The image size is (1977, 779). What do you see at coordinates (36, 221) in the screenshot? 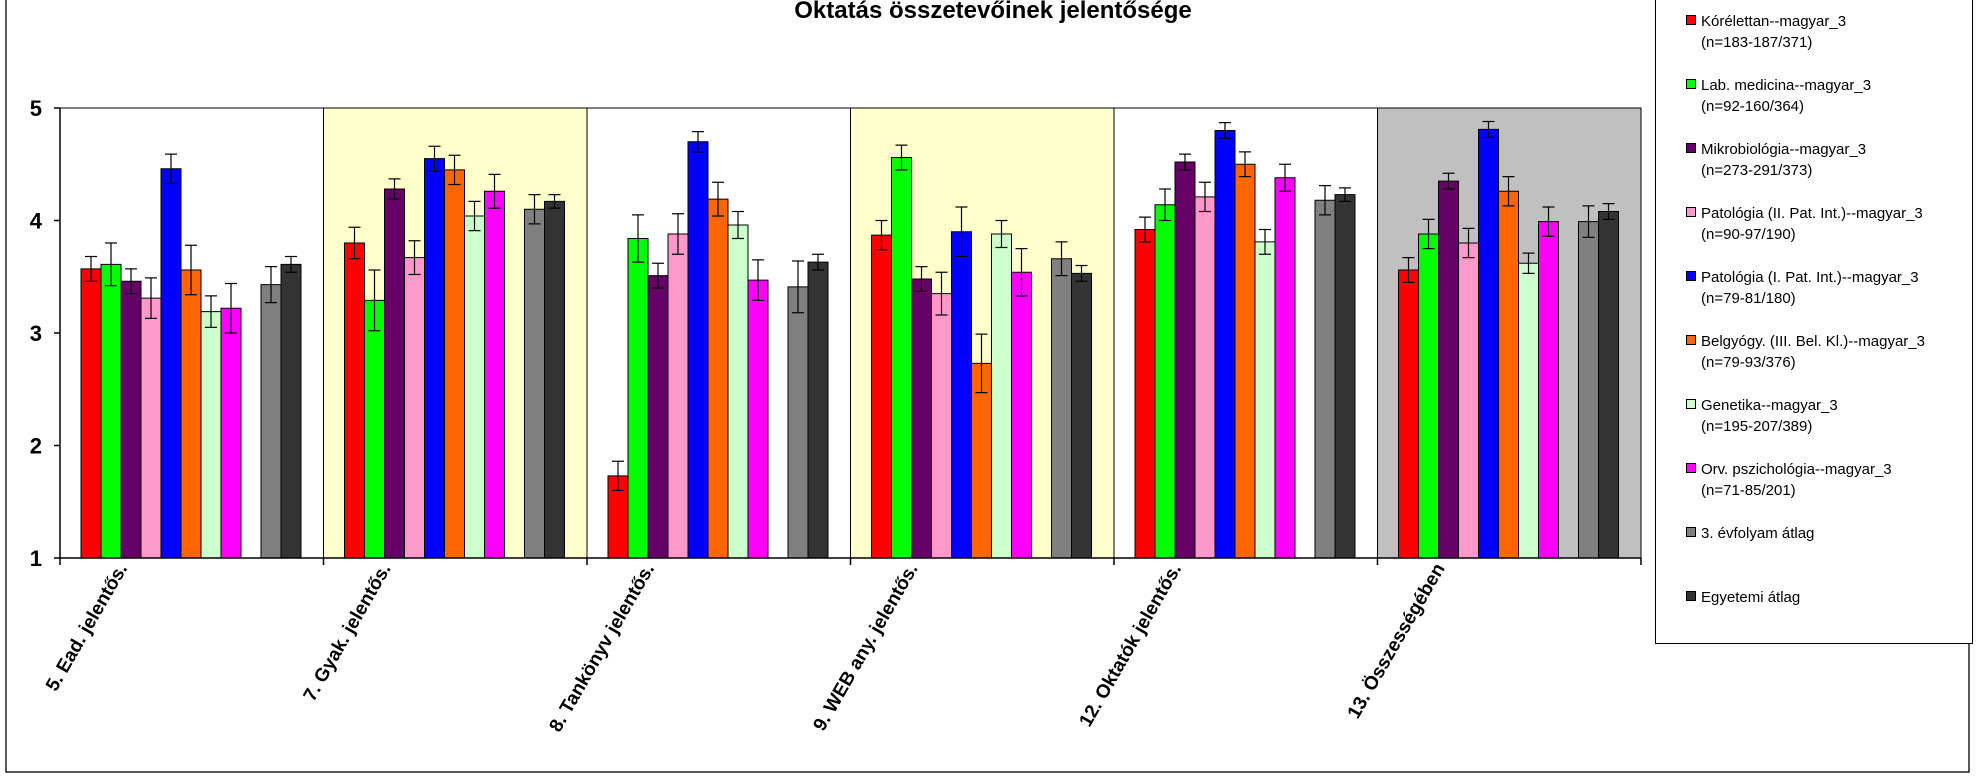
I see `y-tick-label: 4` at bounding box center [36, 221].